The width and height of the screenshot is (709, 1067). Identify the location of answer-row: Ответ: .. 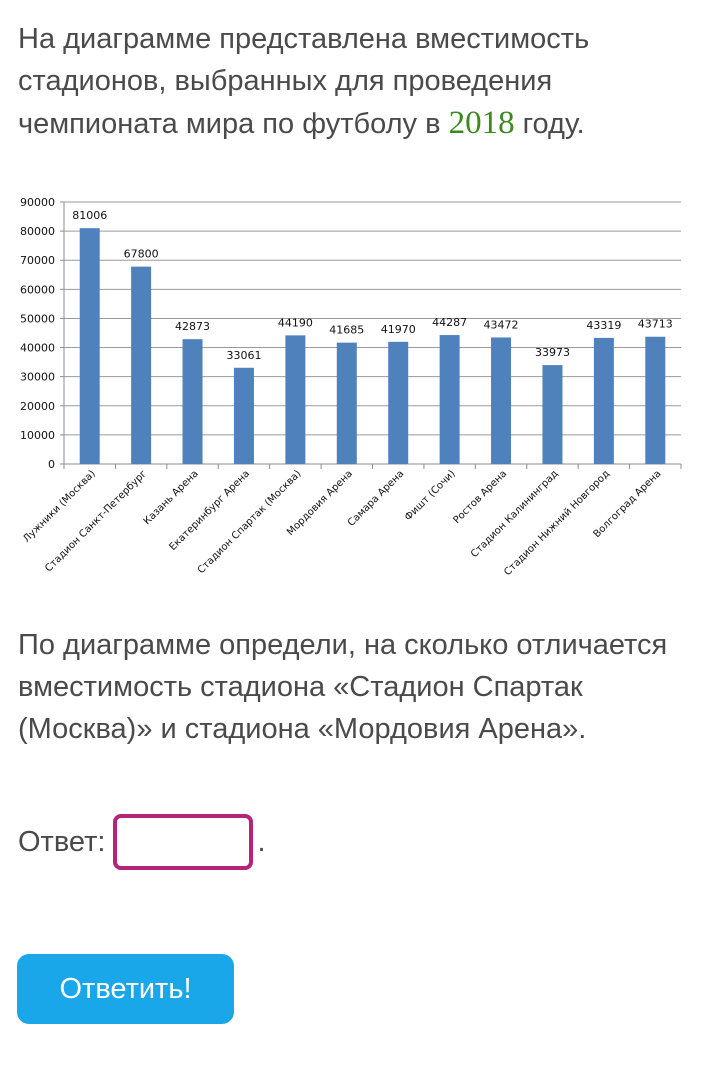
(142, 842).